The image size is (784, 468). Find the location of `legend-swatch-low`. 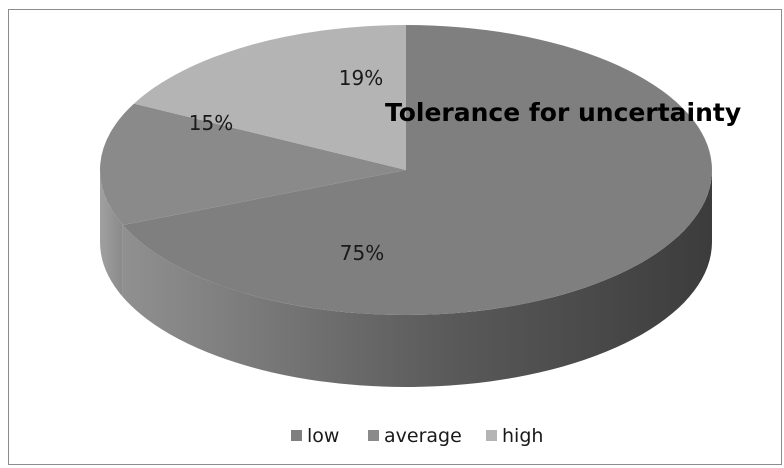

legend-swatch-low is located at coordinates (296, 435).